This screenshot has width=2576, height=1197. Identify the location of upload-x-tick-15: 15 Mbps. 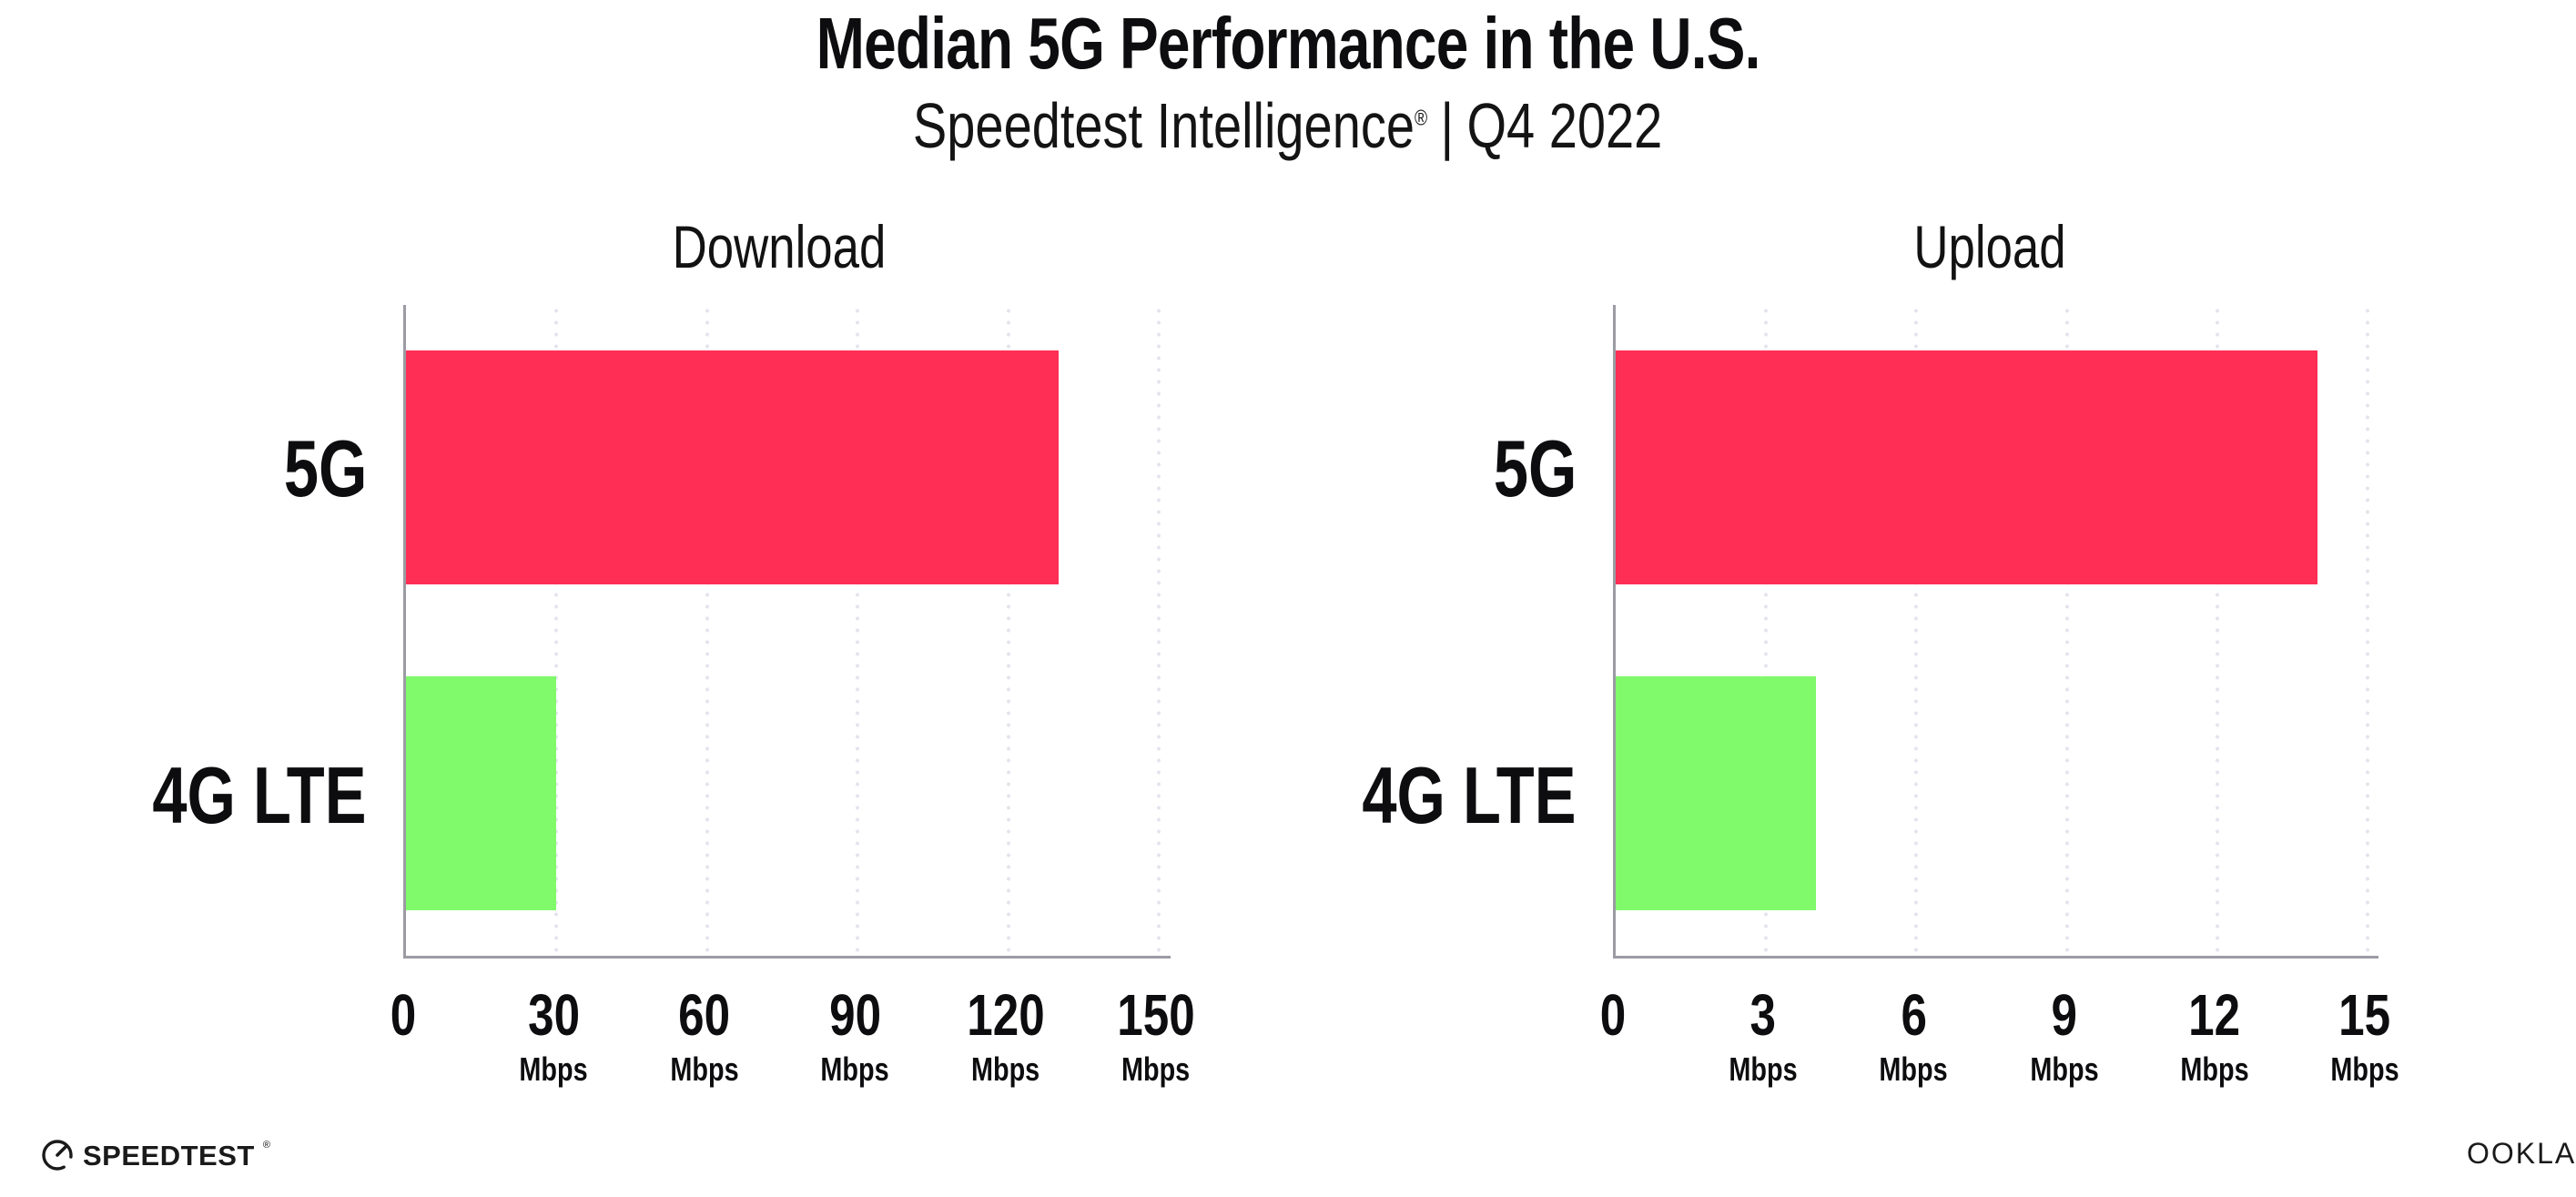
(2365, 1036).